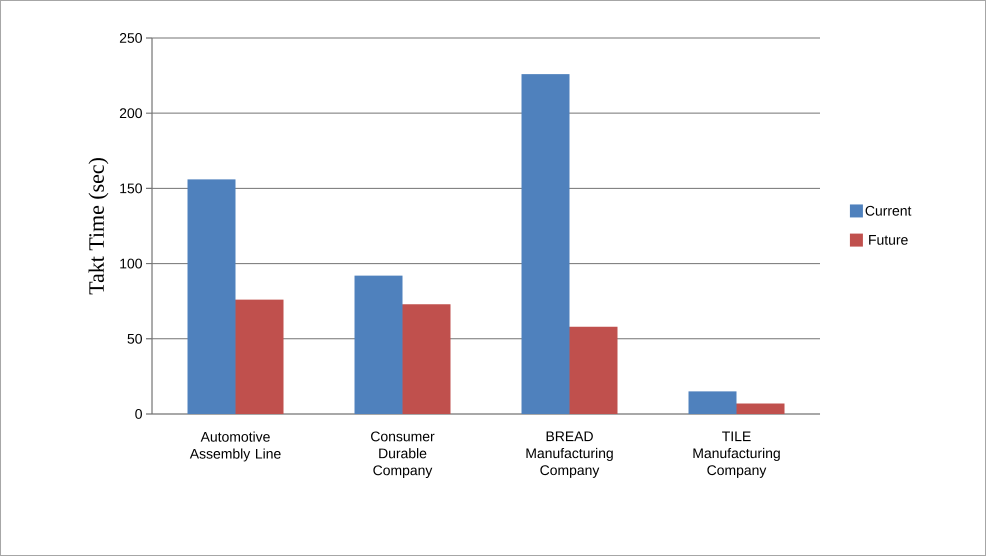 The width and height of the screenshot is (986, 556). I want to click on y-tick-label: 150, so click(131, 188).